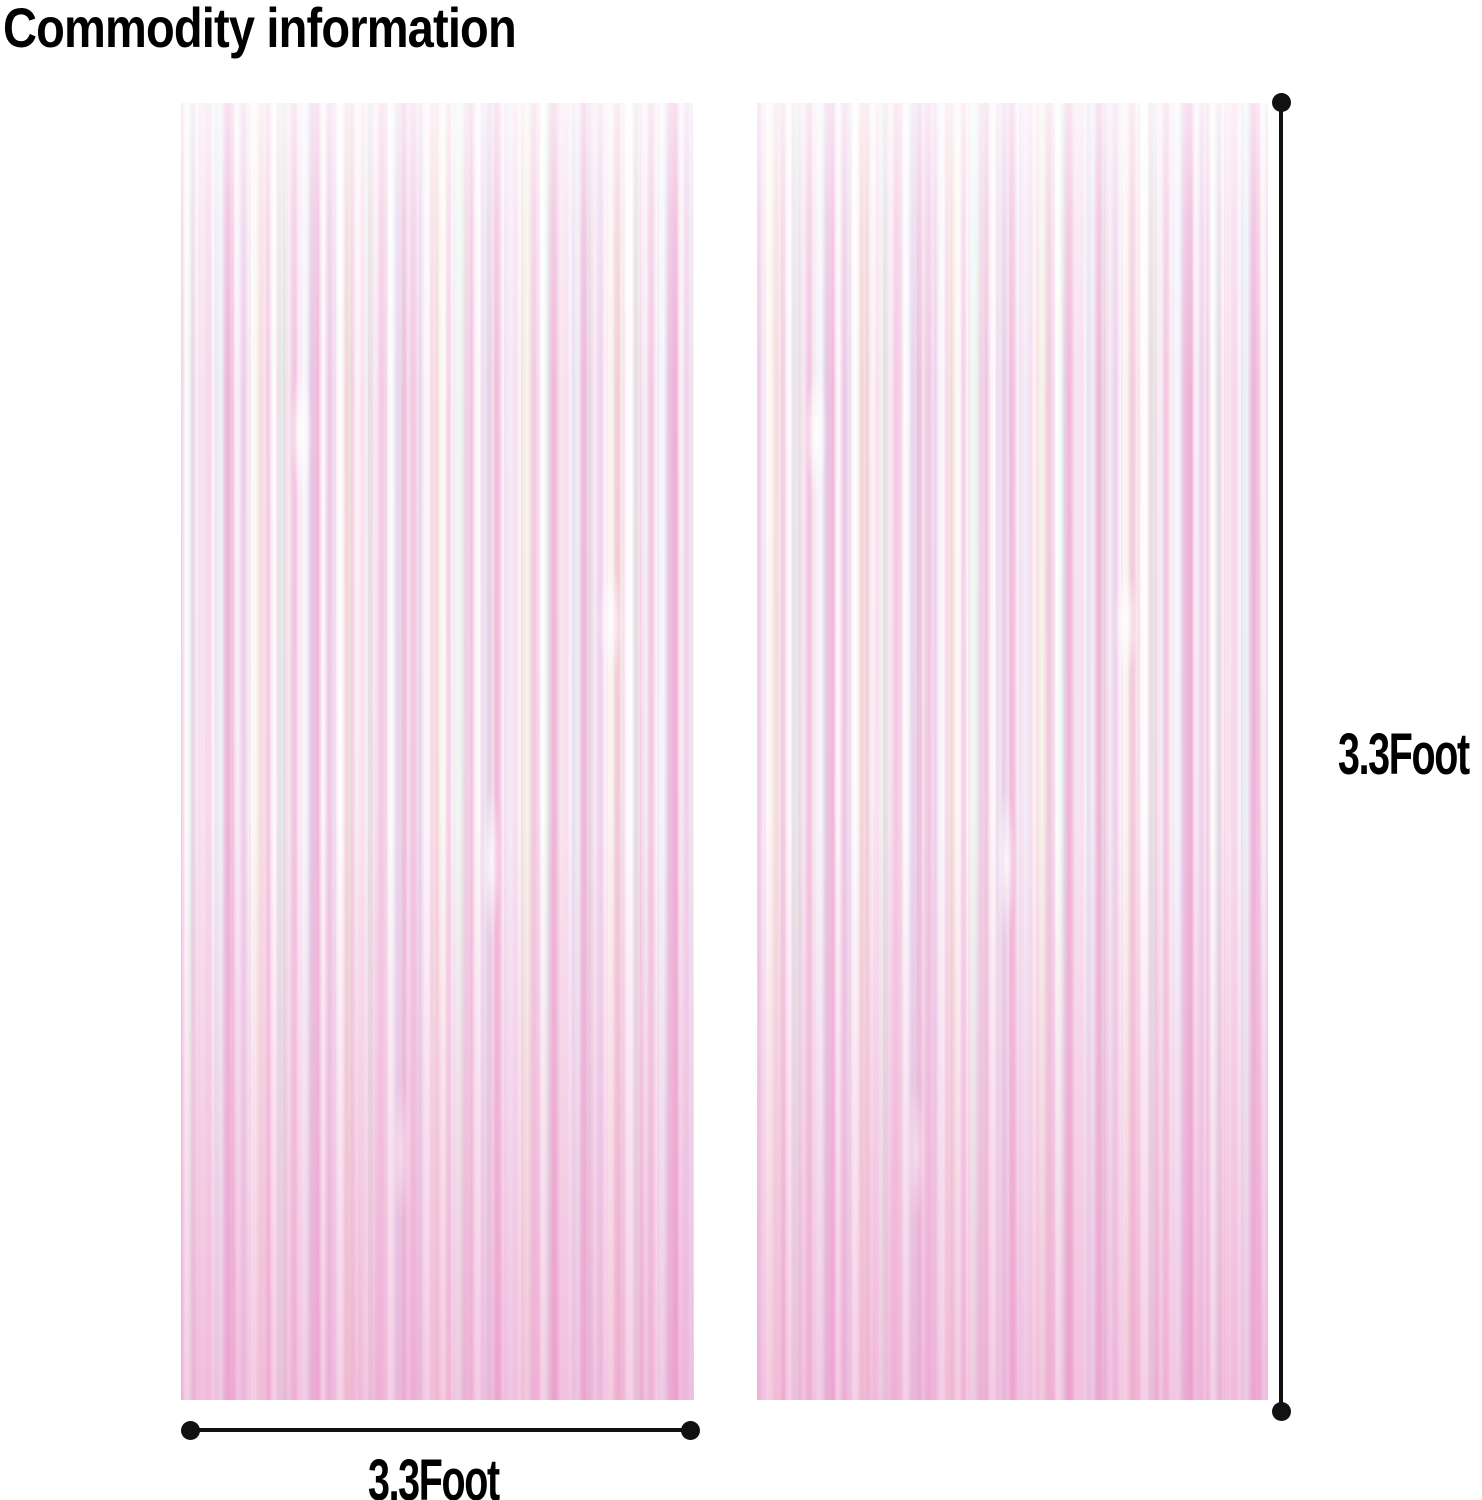 This screenshot has height=1500, width=1482. Describe the element at coordinates (190, 1430) in the screenshot. I see `width-dimension-endpoint-left-dot` at that location.